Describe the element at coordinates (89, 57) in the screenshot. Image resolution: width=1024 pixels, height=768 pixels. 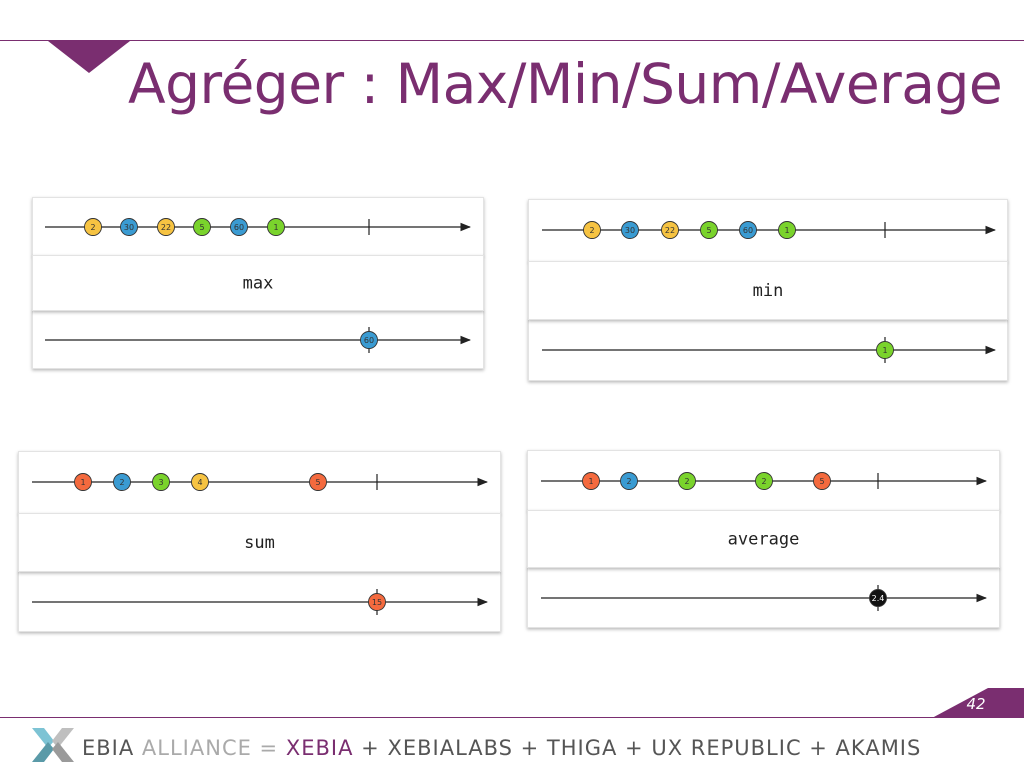
I see `corner-triangle-icon` at that location.